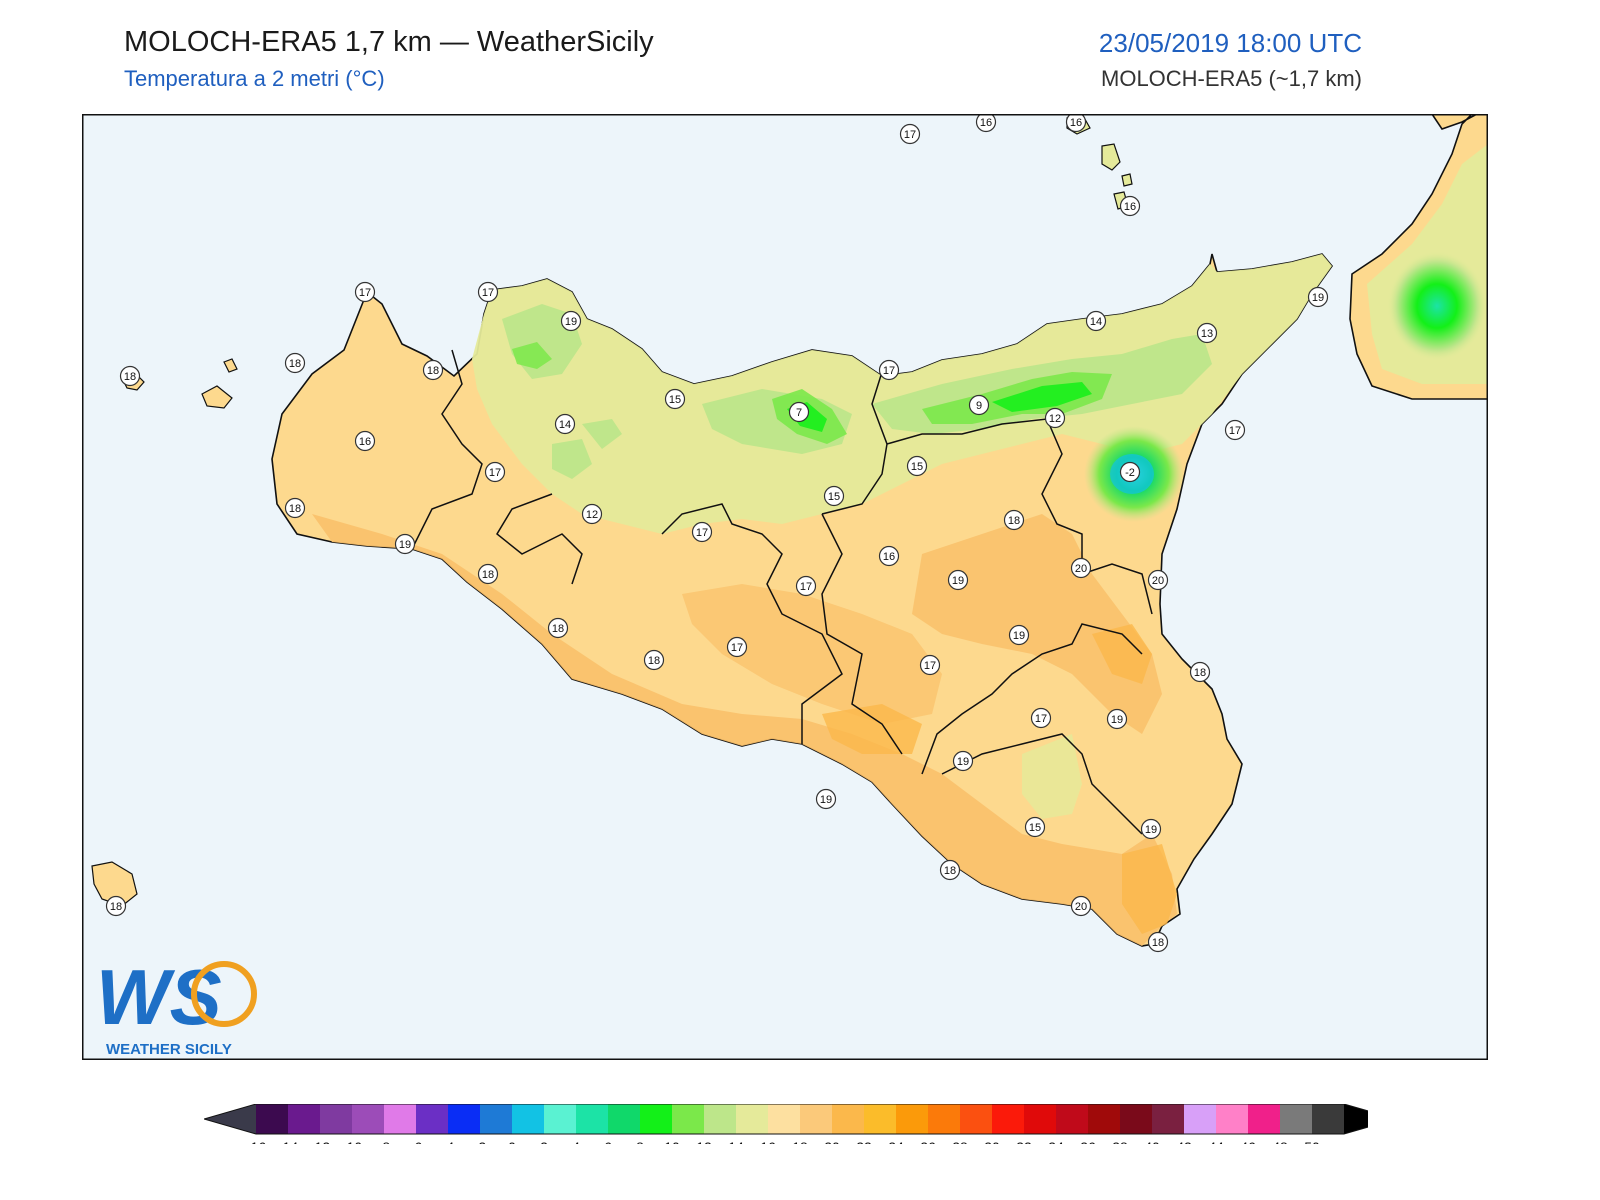  What do you see at coordinates (960, 1141) in the screenshot?
I see `colorbar-tick-label: 28` at bounding box center [960, 1141].